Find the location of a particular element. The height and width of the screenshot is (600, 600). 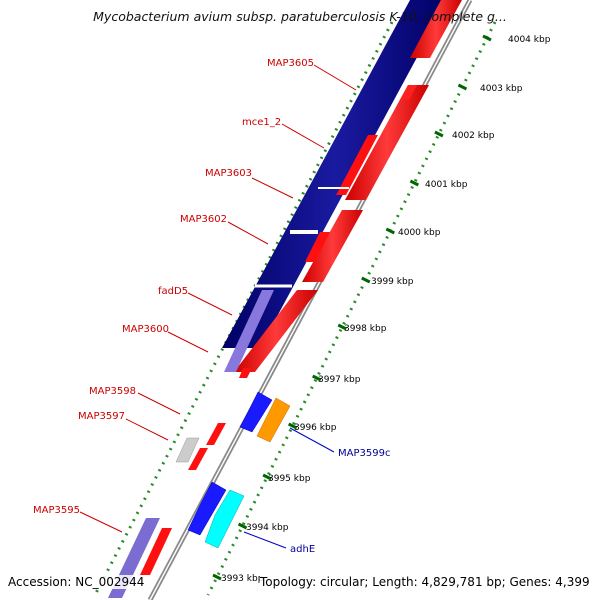

gene-label-map3597: MAP3597 is located at coordinates (101, 416).